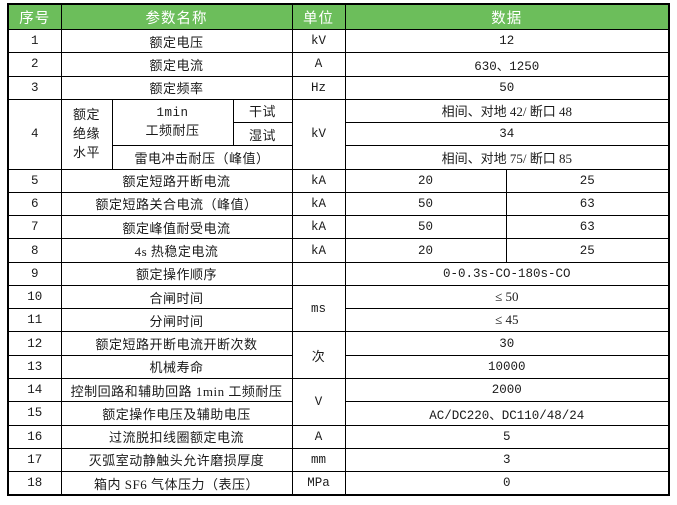 The height and width of the screenshot is (505, 677). Describe the element at coordinates (34, 64) in the screenshot. I see `cell-r2-no: 2` at that location.